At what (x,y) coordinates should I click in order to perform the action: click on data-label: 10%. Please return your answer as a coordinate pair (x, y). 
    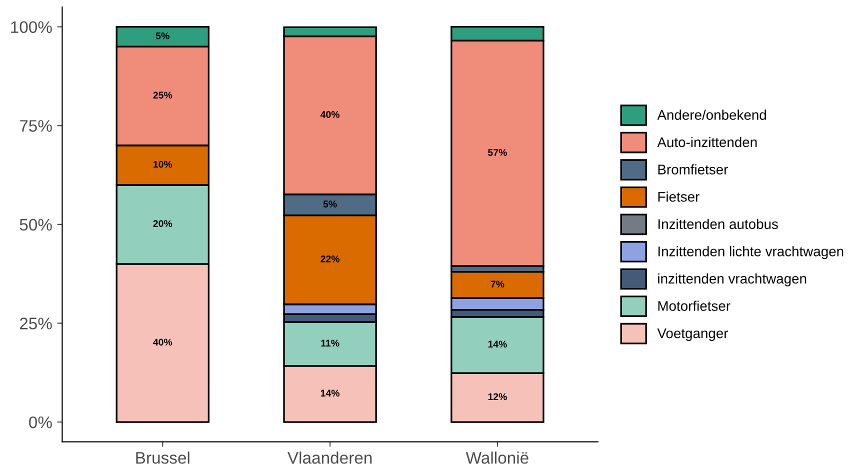
    Looking at the image, I should click on (163, 164).